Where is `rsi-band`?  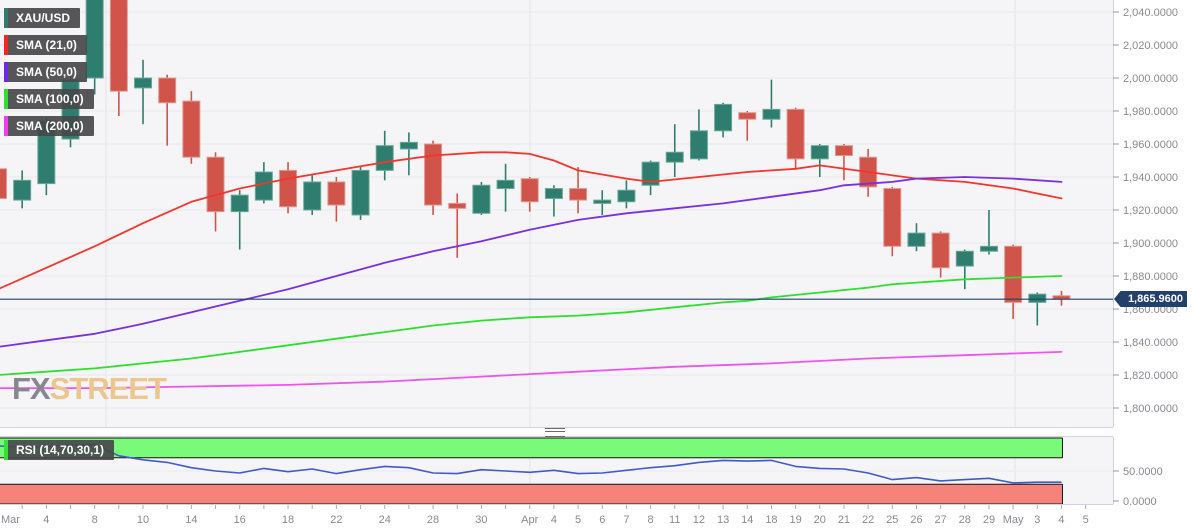 rsi-band is located at coordinates (531, 494).